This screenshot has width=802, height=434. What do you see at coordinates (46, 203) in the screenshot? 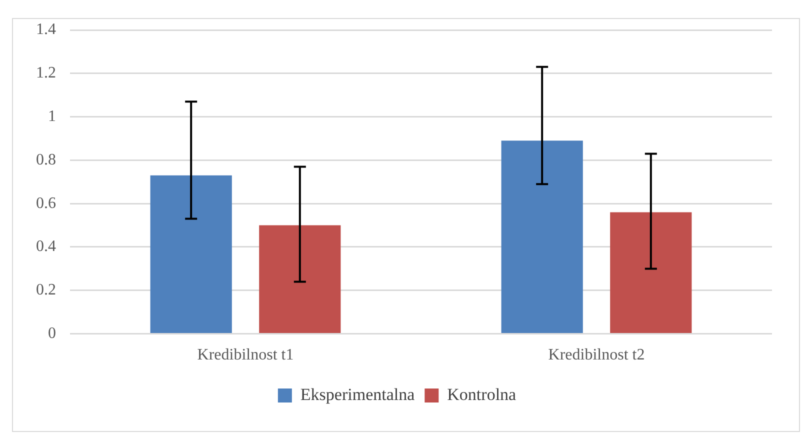
I see `y-tick-label: 0.6` at bounding box center [46, 203].